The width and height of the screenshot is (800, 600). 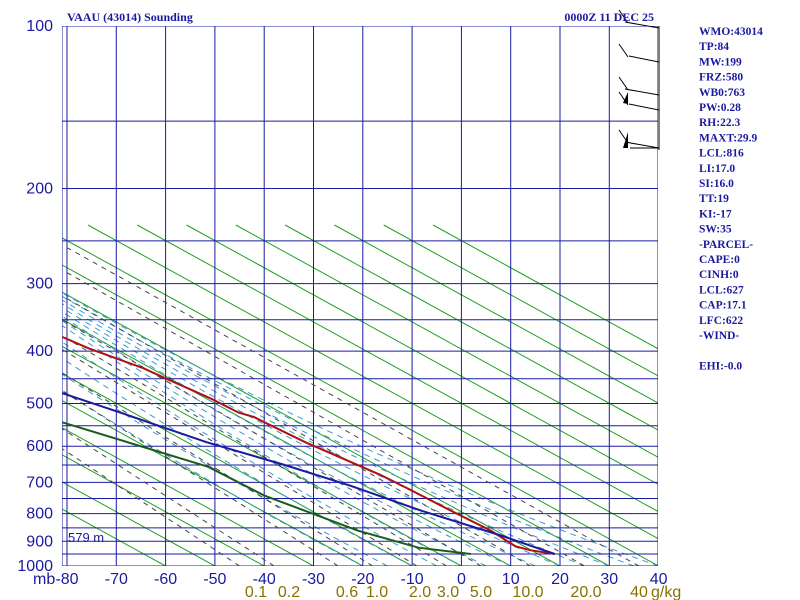 I want to click on pressure-tick-label: 400, so click(x=39, y=351).